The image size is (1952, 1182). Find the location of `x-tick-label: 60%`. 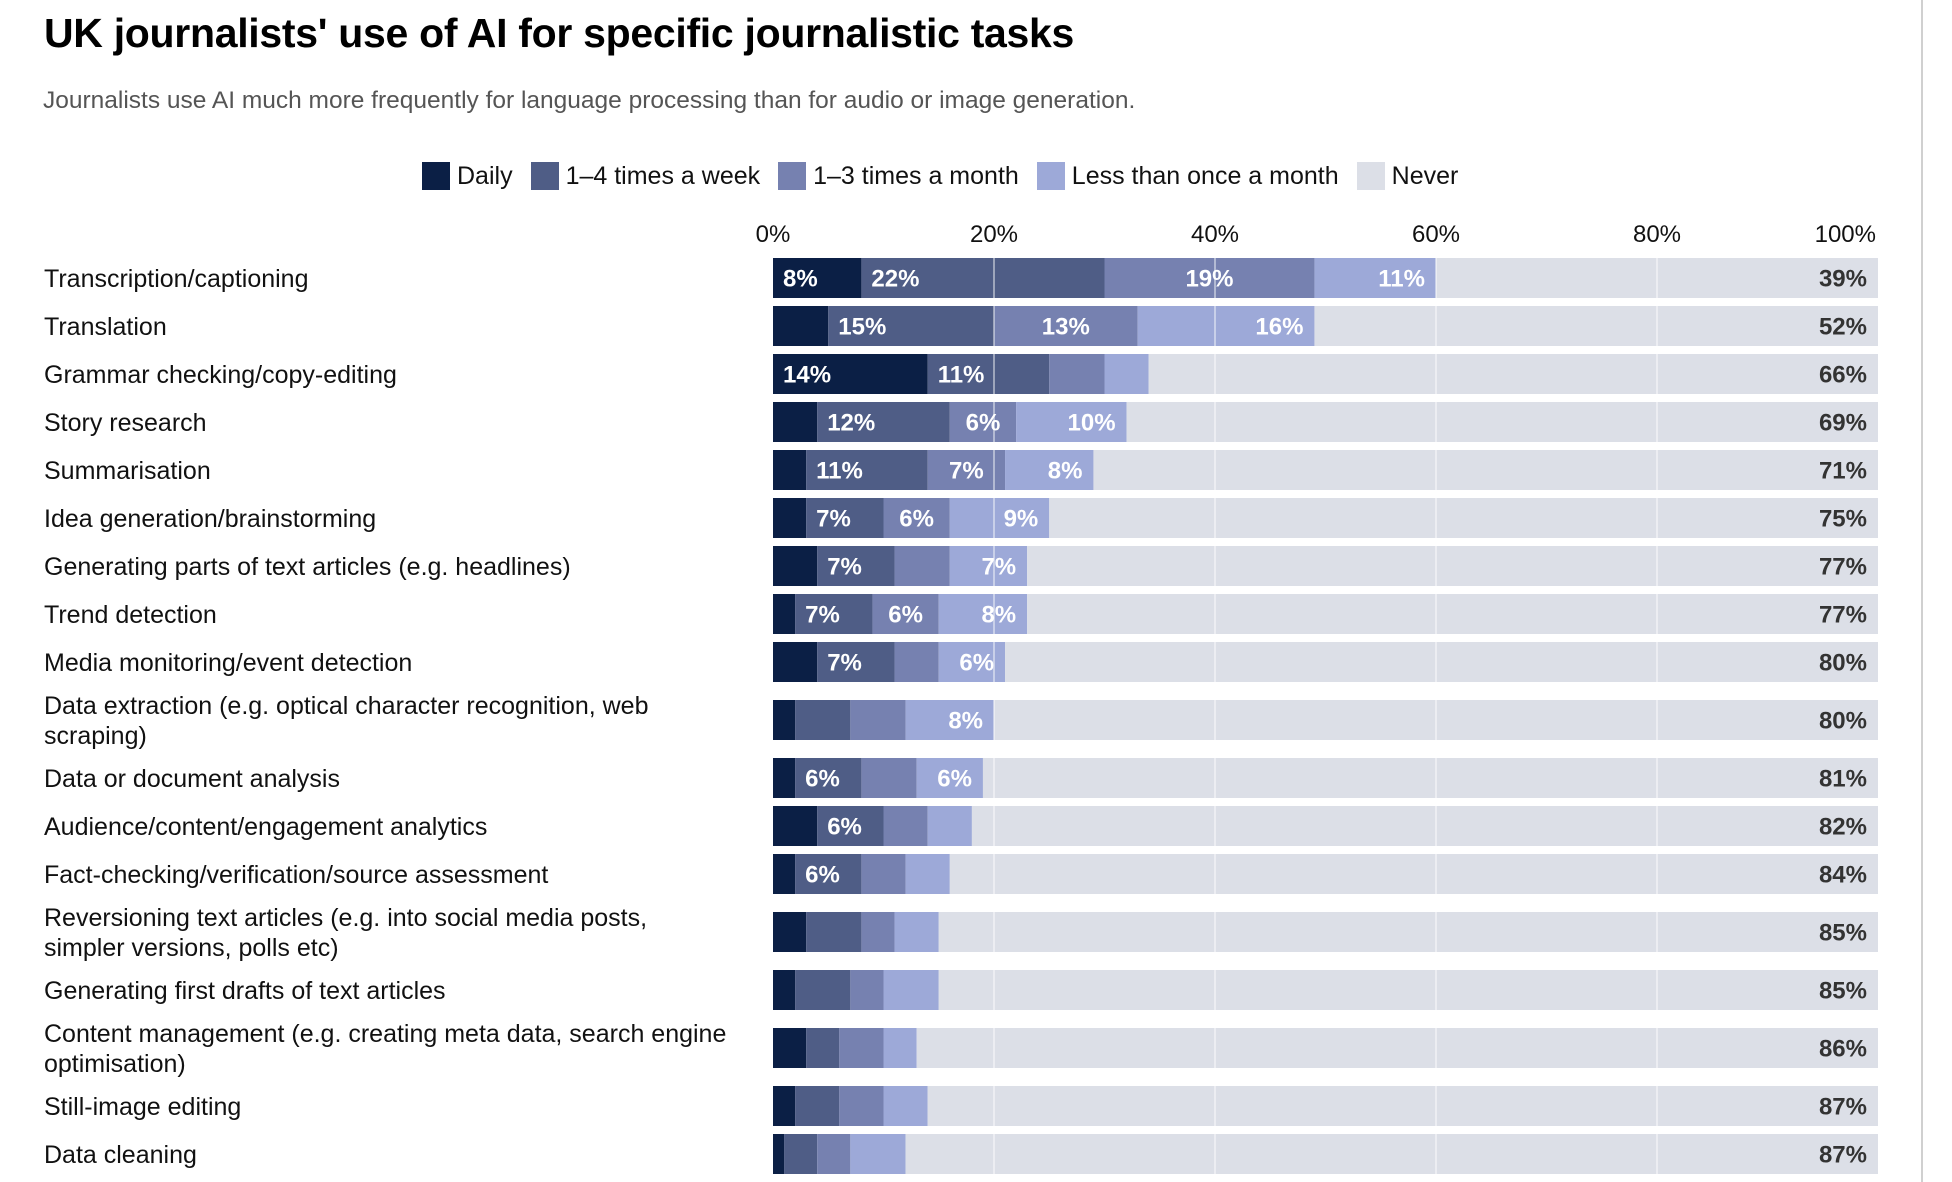

x-tick-label: 60% is located at coordinates (1436, 234).